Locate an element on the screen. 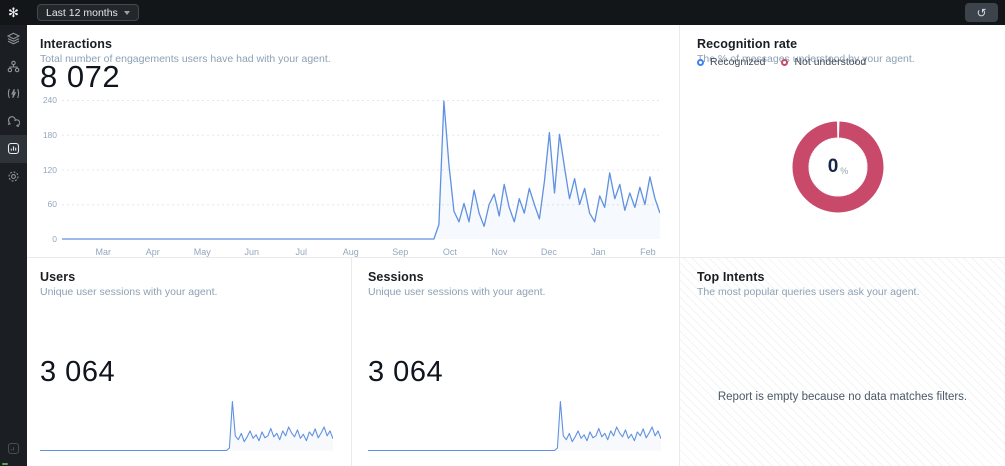 The height and width of the screenshot is (466, 1005). interactions-title: Interactions is located at coordinates (76, 44).